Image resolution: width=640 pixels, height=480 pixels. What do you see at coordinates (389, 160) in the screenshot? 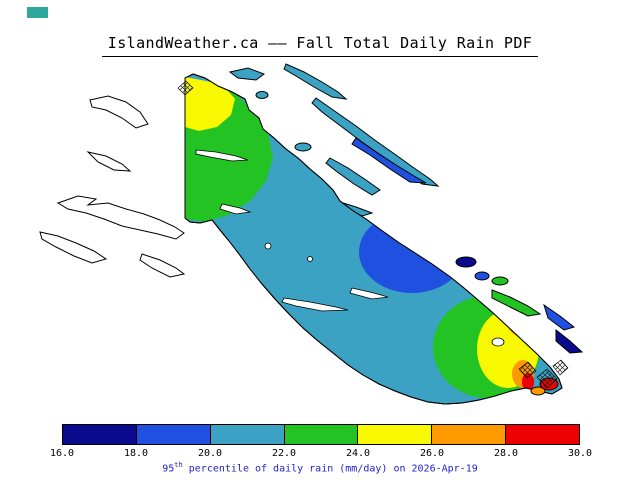
I see `mainland-strip-blue` at bounding box center [389, 160].